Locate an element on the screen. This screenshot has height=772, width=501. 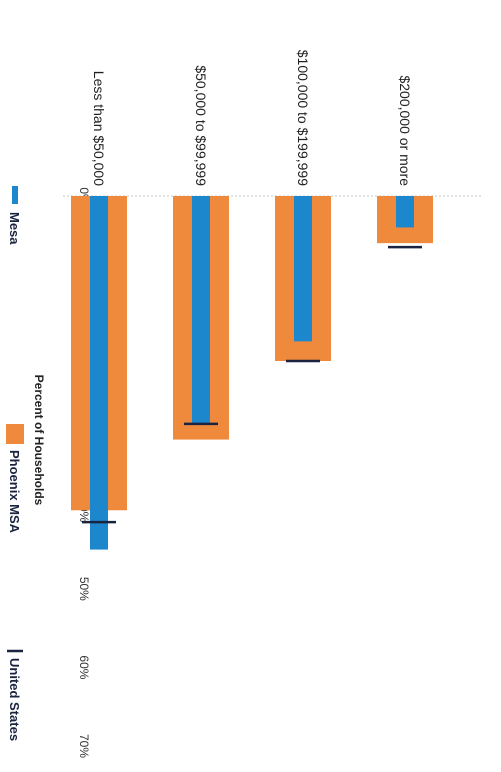
legend-swatch-phoenix-msa is located at coordinates (15, 434).